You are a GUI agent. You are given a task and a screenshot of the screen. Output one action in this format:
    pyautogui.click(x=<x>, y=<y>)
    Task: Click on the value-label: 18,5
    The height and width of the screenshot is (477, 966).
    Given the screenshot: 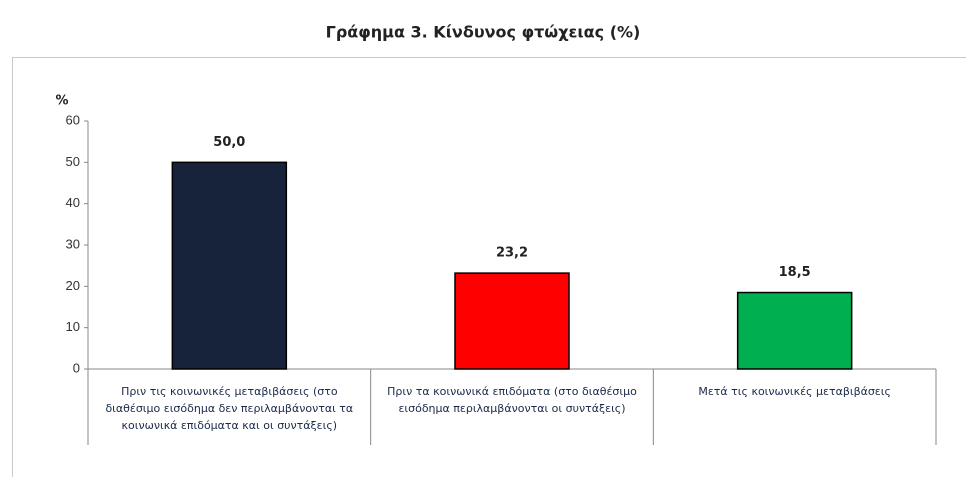 What is the action you would take?
    pyautogui.click(x=795, y=272)
    